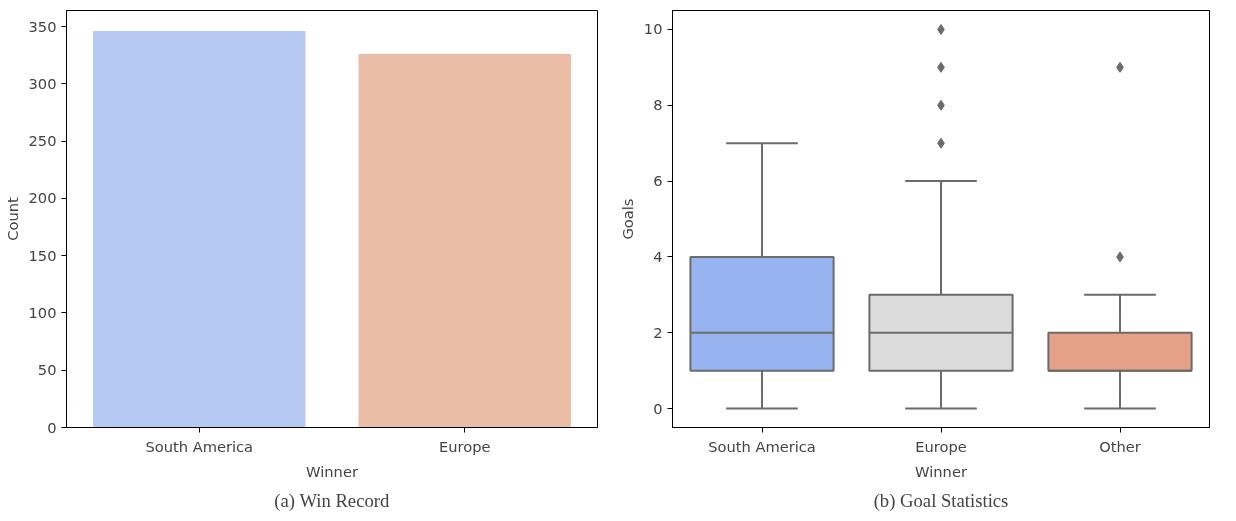 Image resolution: width=1236 pixels, height=521 pixels. What do you see at coordinates (627, 219) in the screenshot?
I see `y-axis-title: Goals` at bounding box center [627, 219].